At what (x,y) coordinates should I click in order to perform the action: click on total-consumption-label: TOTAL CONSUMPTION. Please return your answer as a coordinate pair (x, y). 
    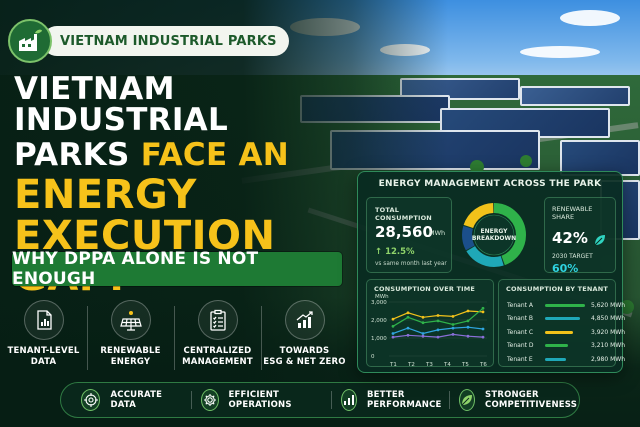
    Looking at the image, I should click on (403, 214).